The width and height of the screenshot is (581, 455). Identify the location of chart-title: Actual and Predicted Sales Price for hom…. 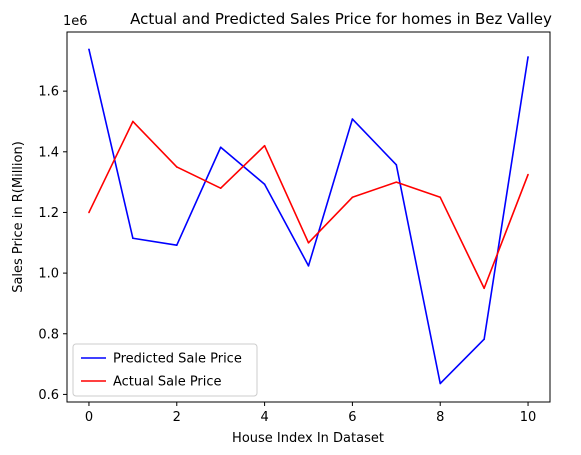
(341, 19).